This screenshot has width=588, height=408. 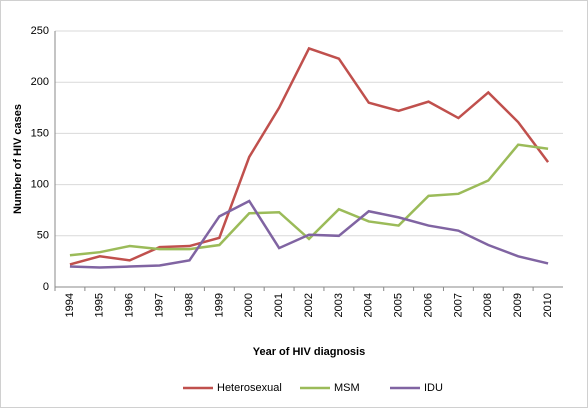 I want to click on x-tick-label: 1996, so click(x=130, y=305).